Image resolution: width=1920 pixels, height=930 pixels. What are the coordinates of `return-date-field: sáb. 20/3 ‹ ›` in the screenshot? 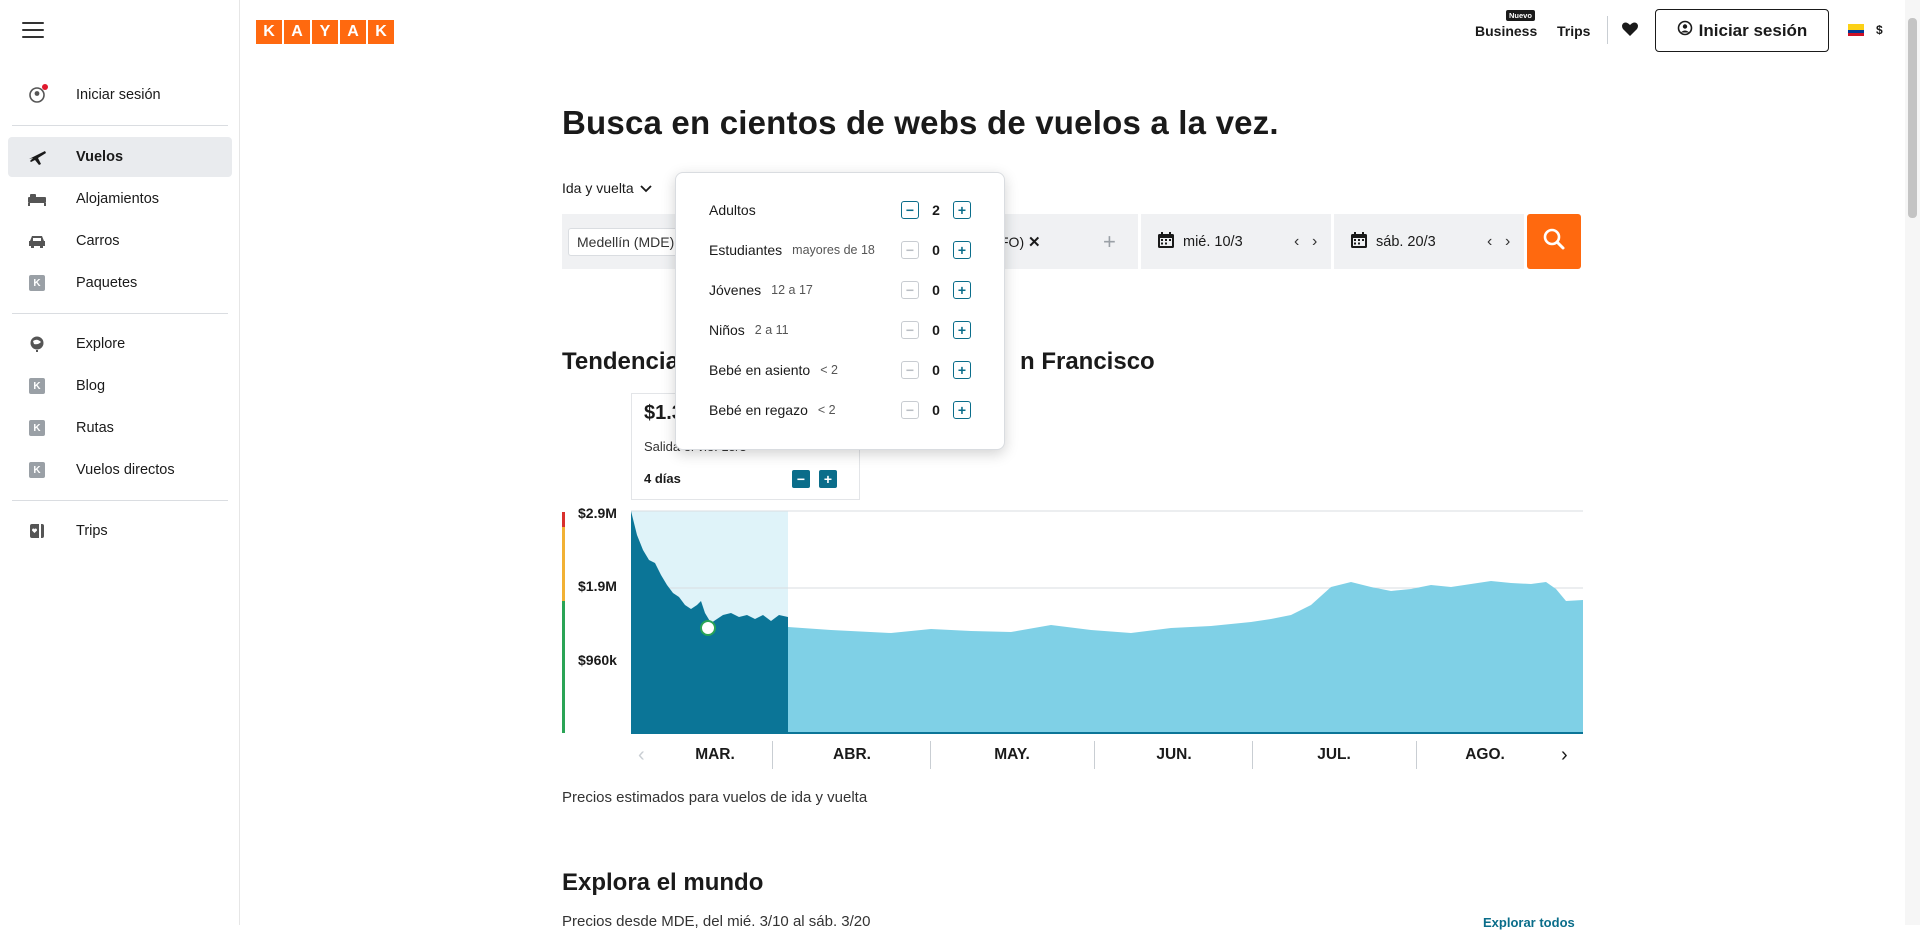 It's located at (1429, 241).